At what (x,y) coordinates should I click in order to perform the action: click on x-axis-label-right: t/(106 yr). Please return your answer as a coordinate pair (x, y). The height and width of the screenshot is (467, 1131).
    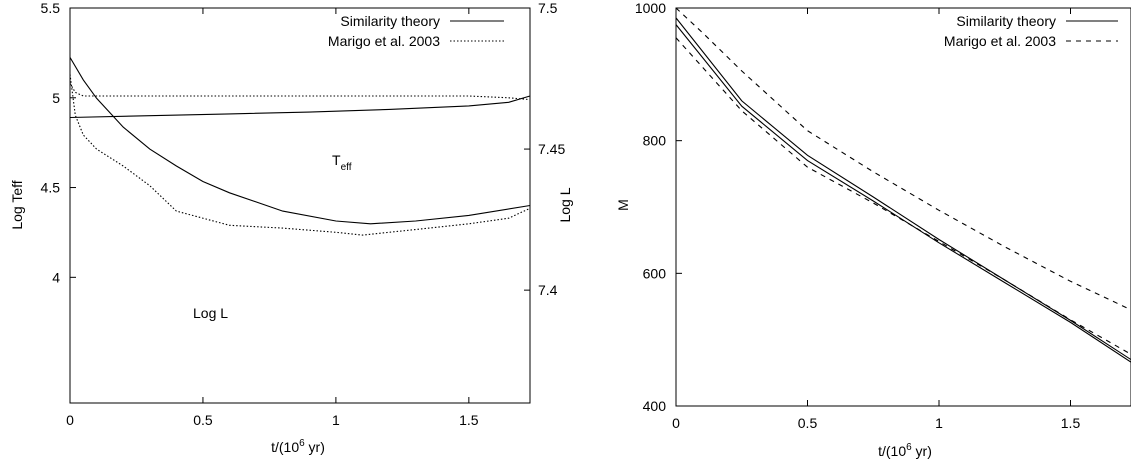
    Looking at the image, I should click on (905, 450).